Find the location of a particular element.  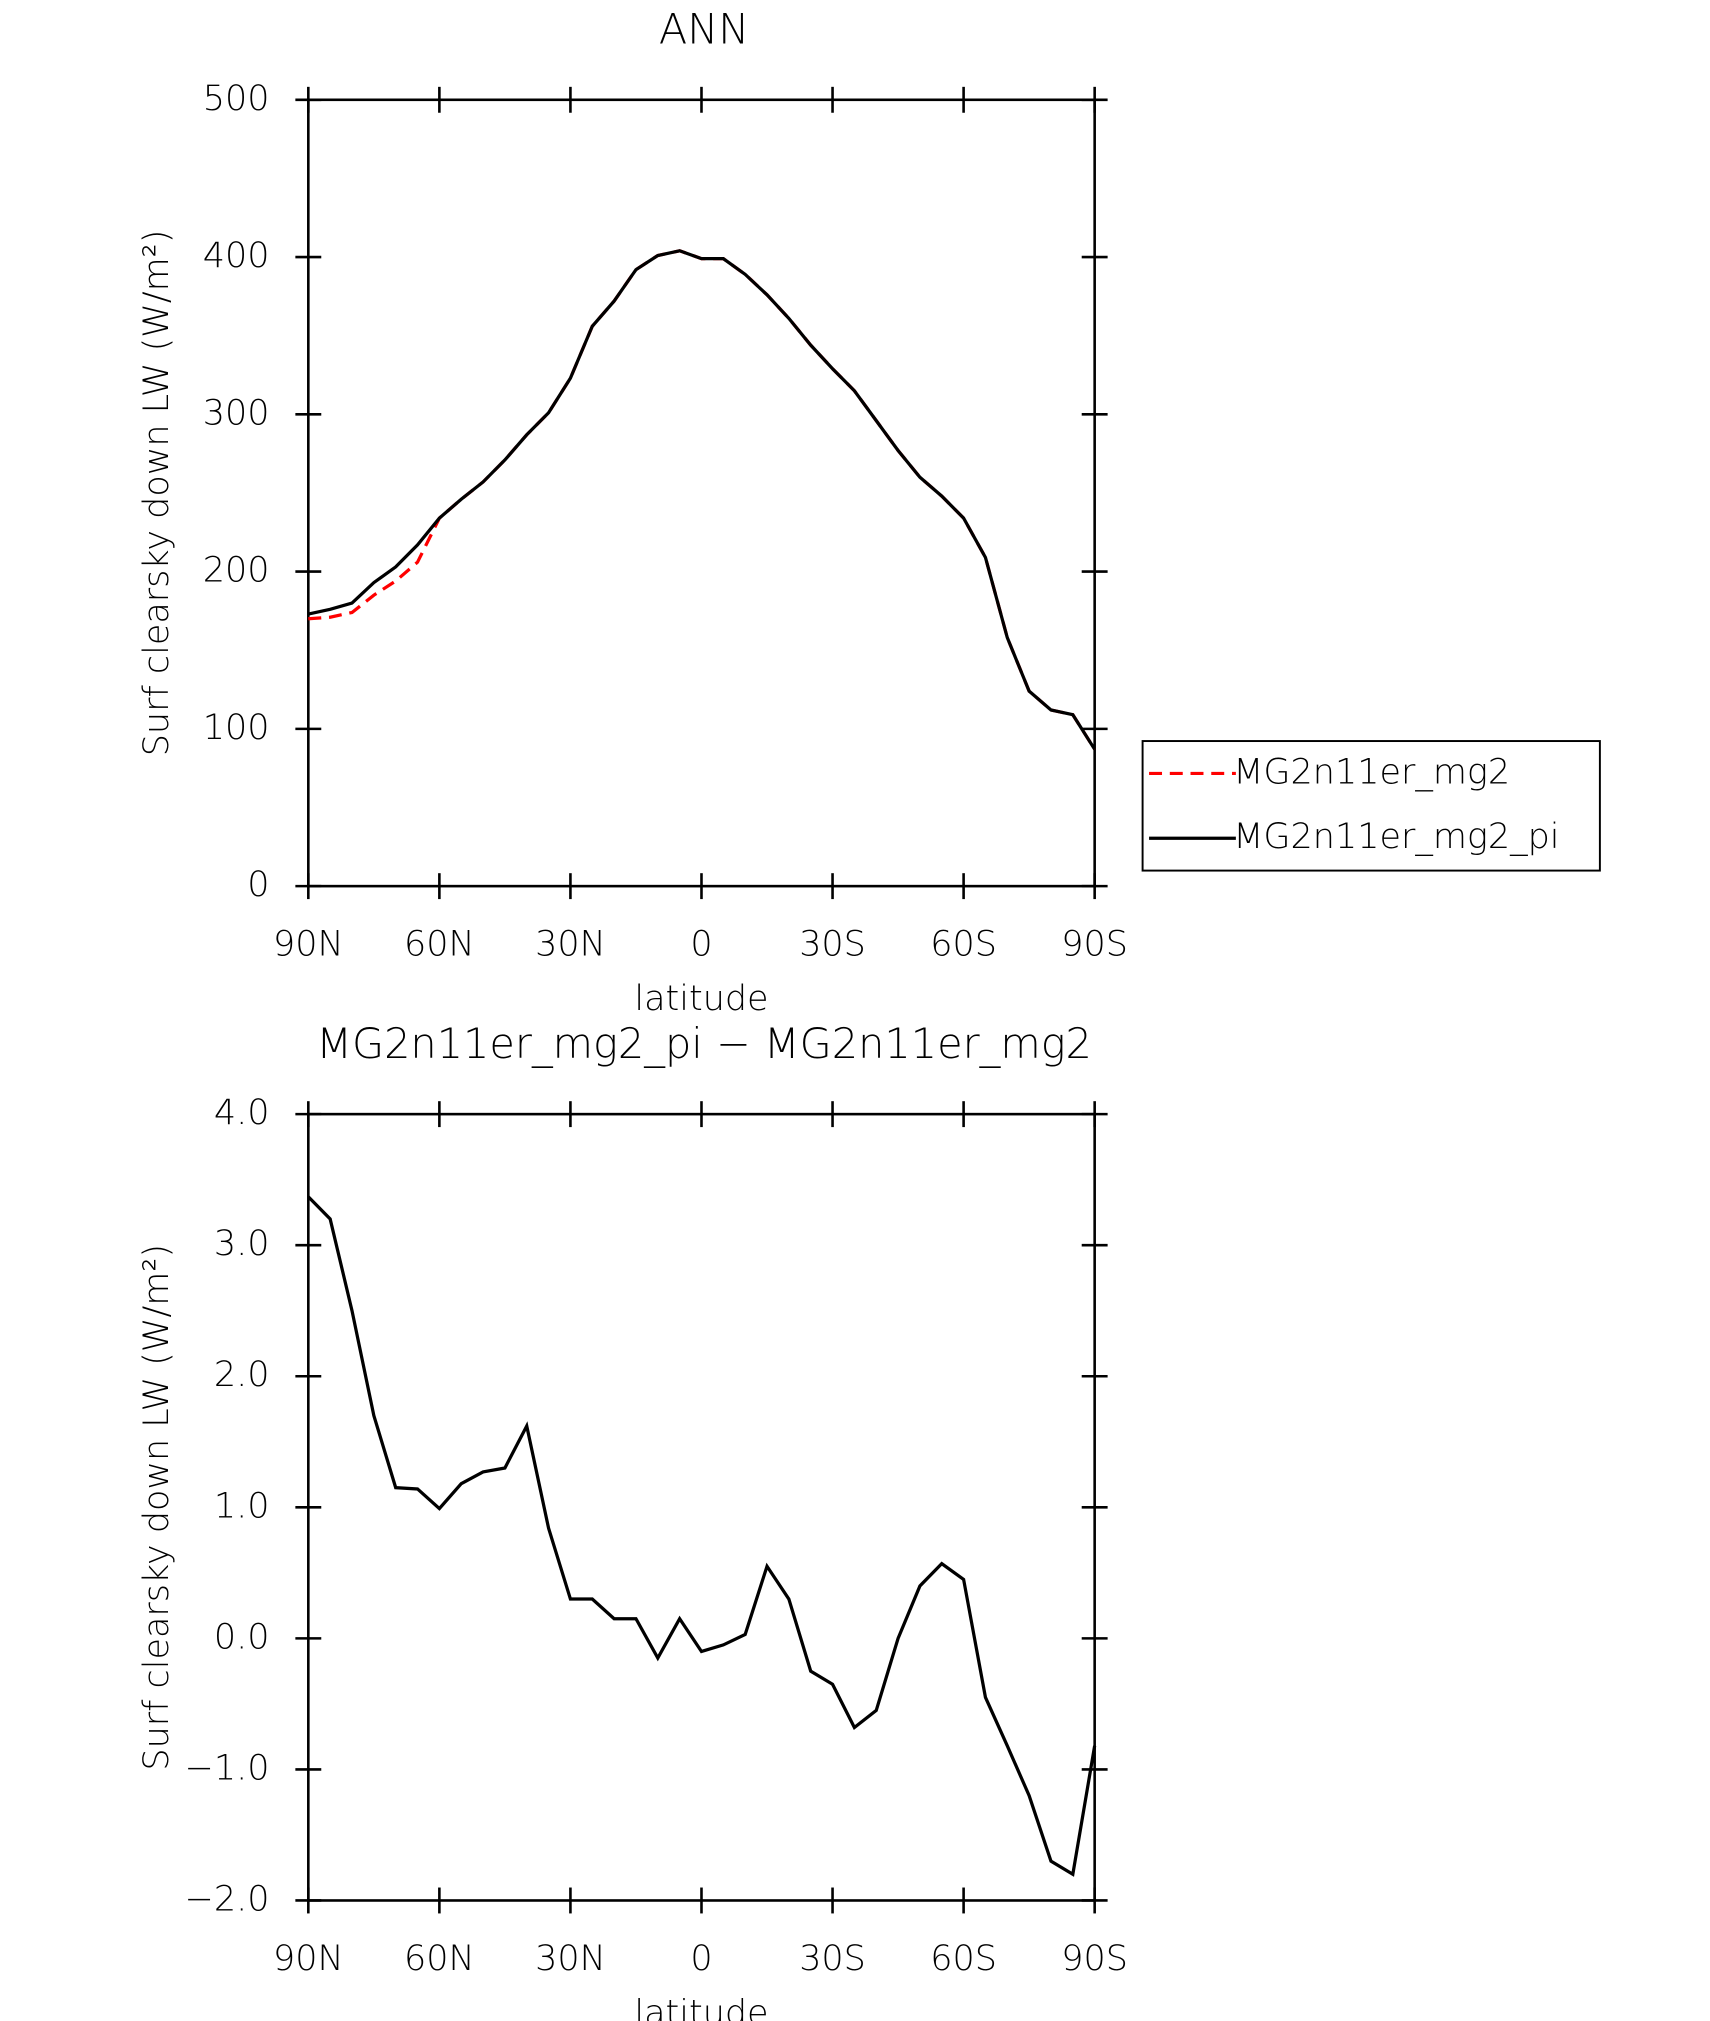

y-tick-label: −1.0 is located at coordinates (227, 1768).